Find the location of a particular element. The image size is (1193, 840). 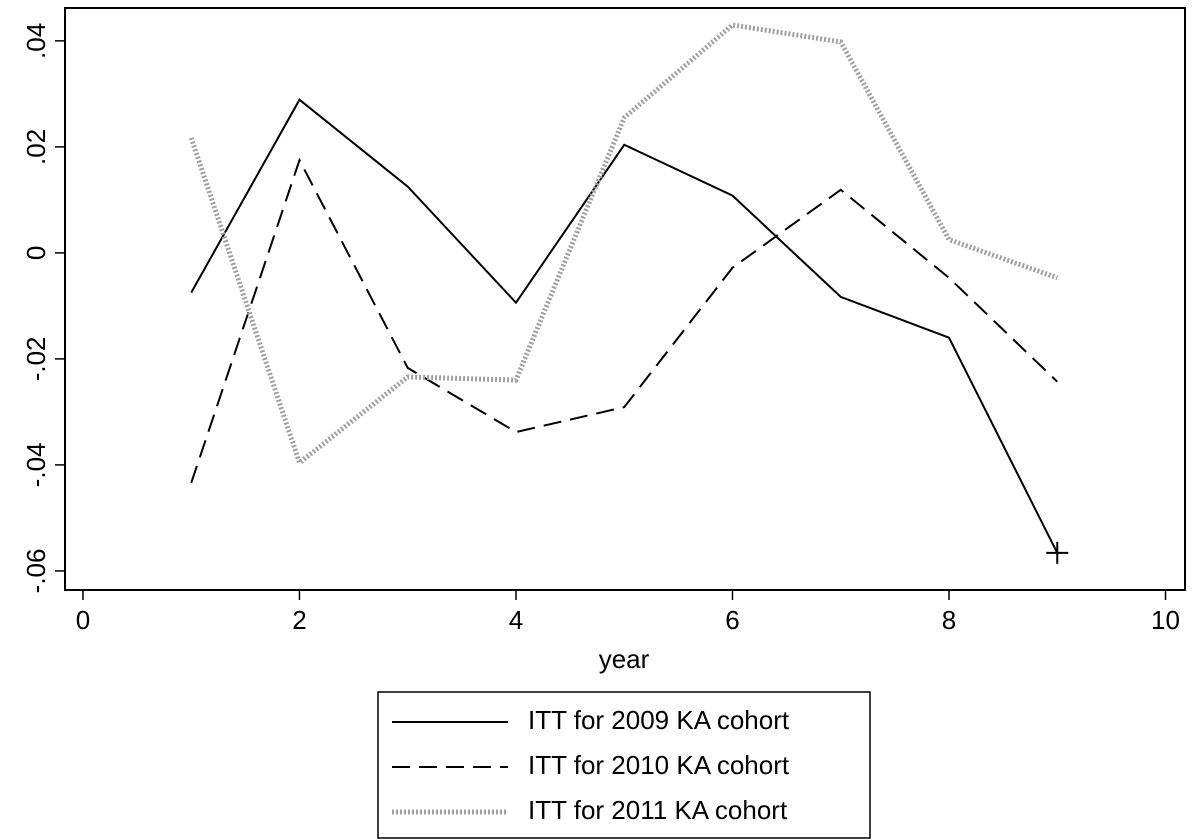

x-tick-label: 2 is located at coordinates (299, 620).